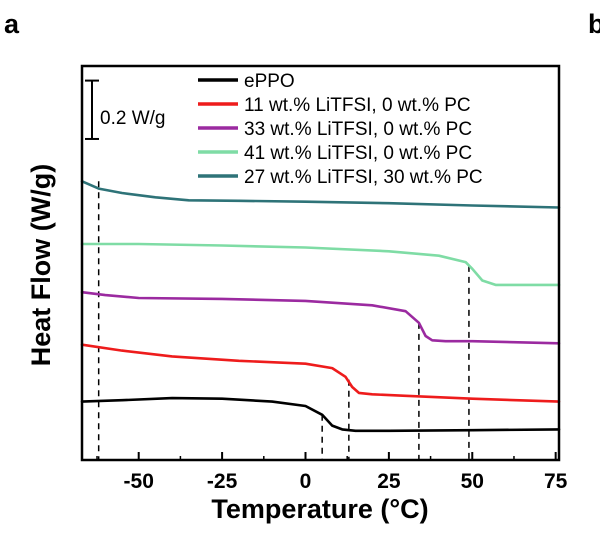  Describe the element at coordinates (12, 24) in the screenshot. I see `panel-label-a: a` at that location.